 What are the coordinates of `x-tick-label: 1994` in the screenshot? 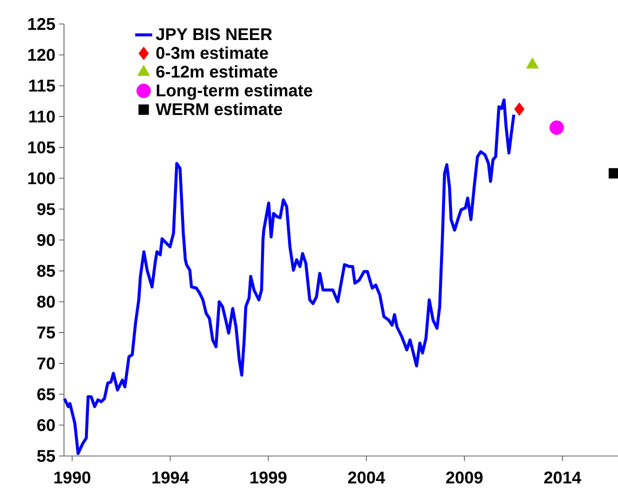 It's located at (170, 478).